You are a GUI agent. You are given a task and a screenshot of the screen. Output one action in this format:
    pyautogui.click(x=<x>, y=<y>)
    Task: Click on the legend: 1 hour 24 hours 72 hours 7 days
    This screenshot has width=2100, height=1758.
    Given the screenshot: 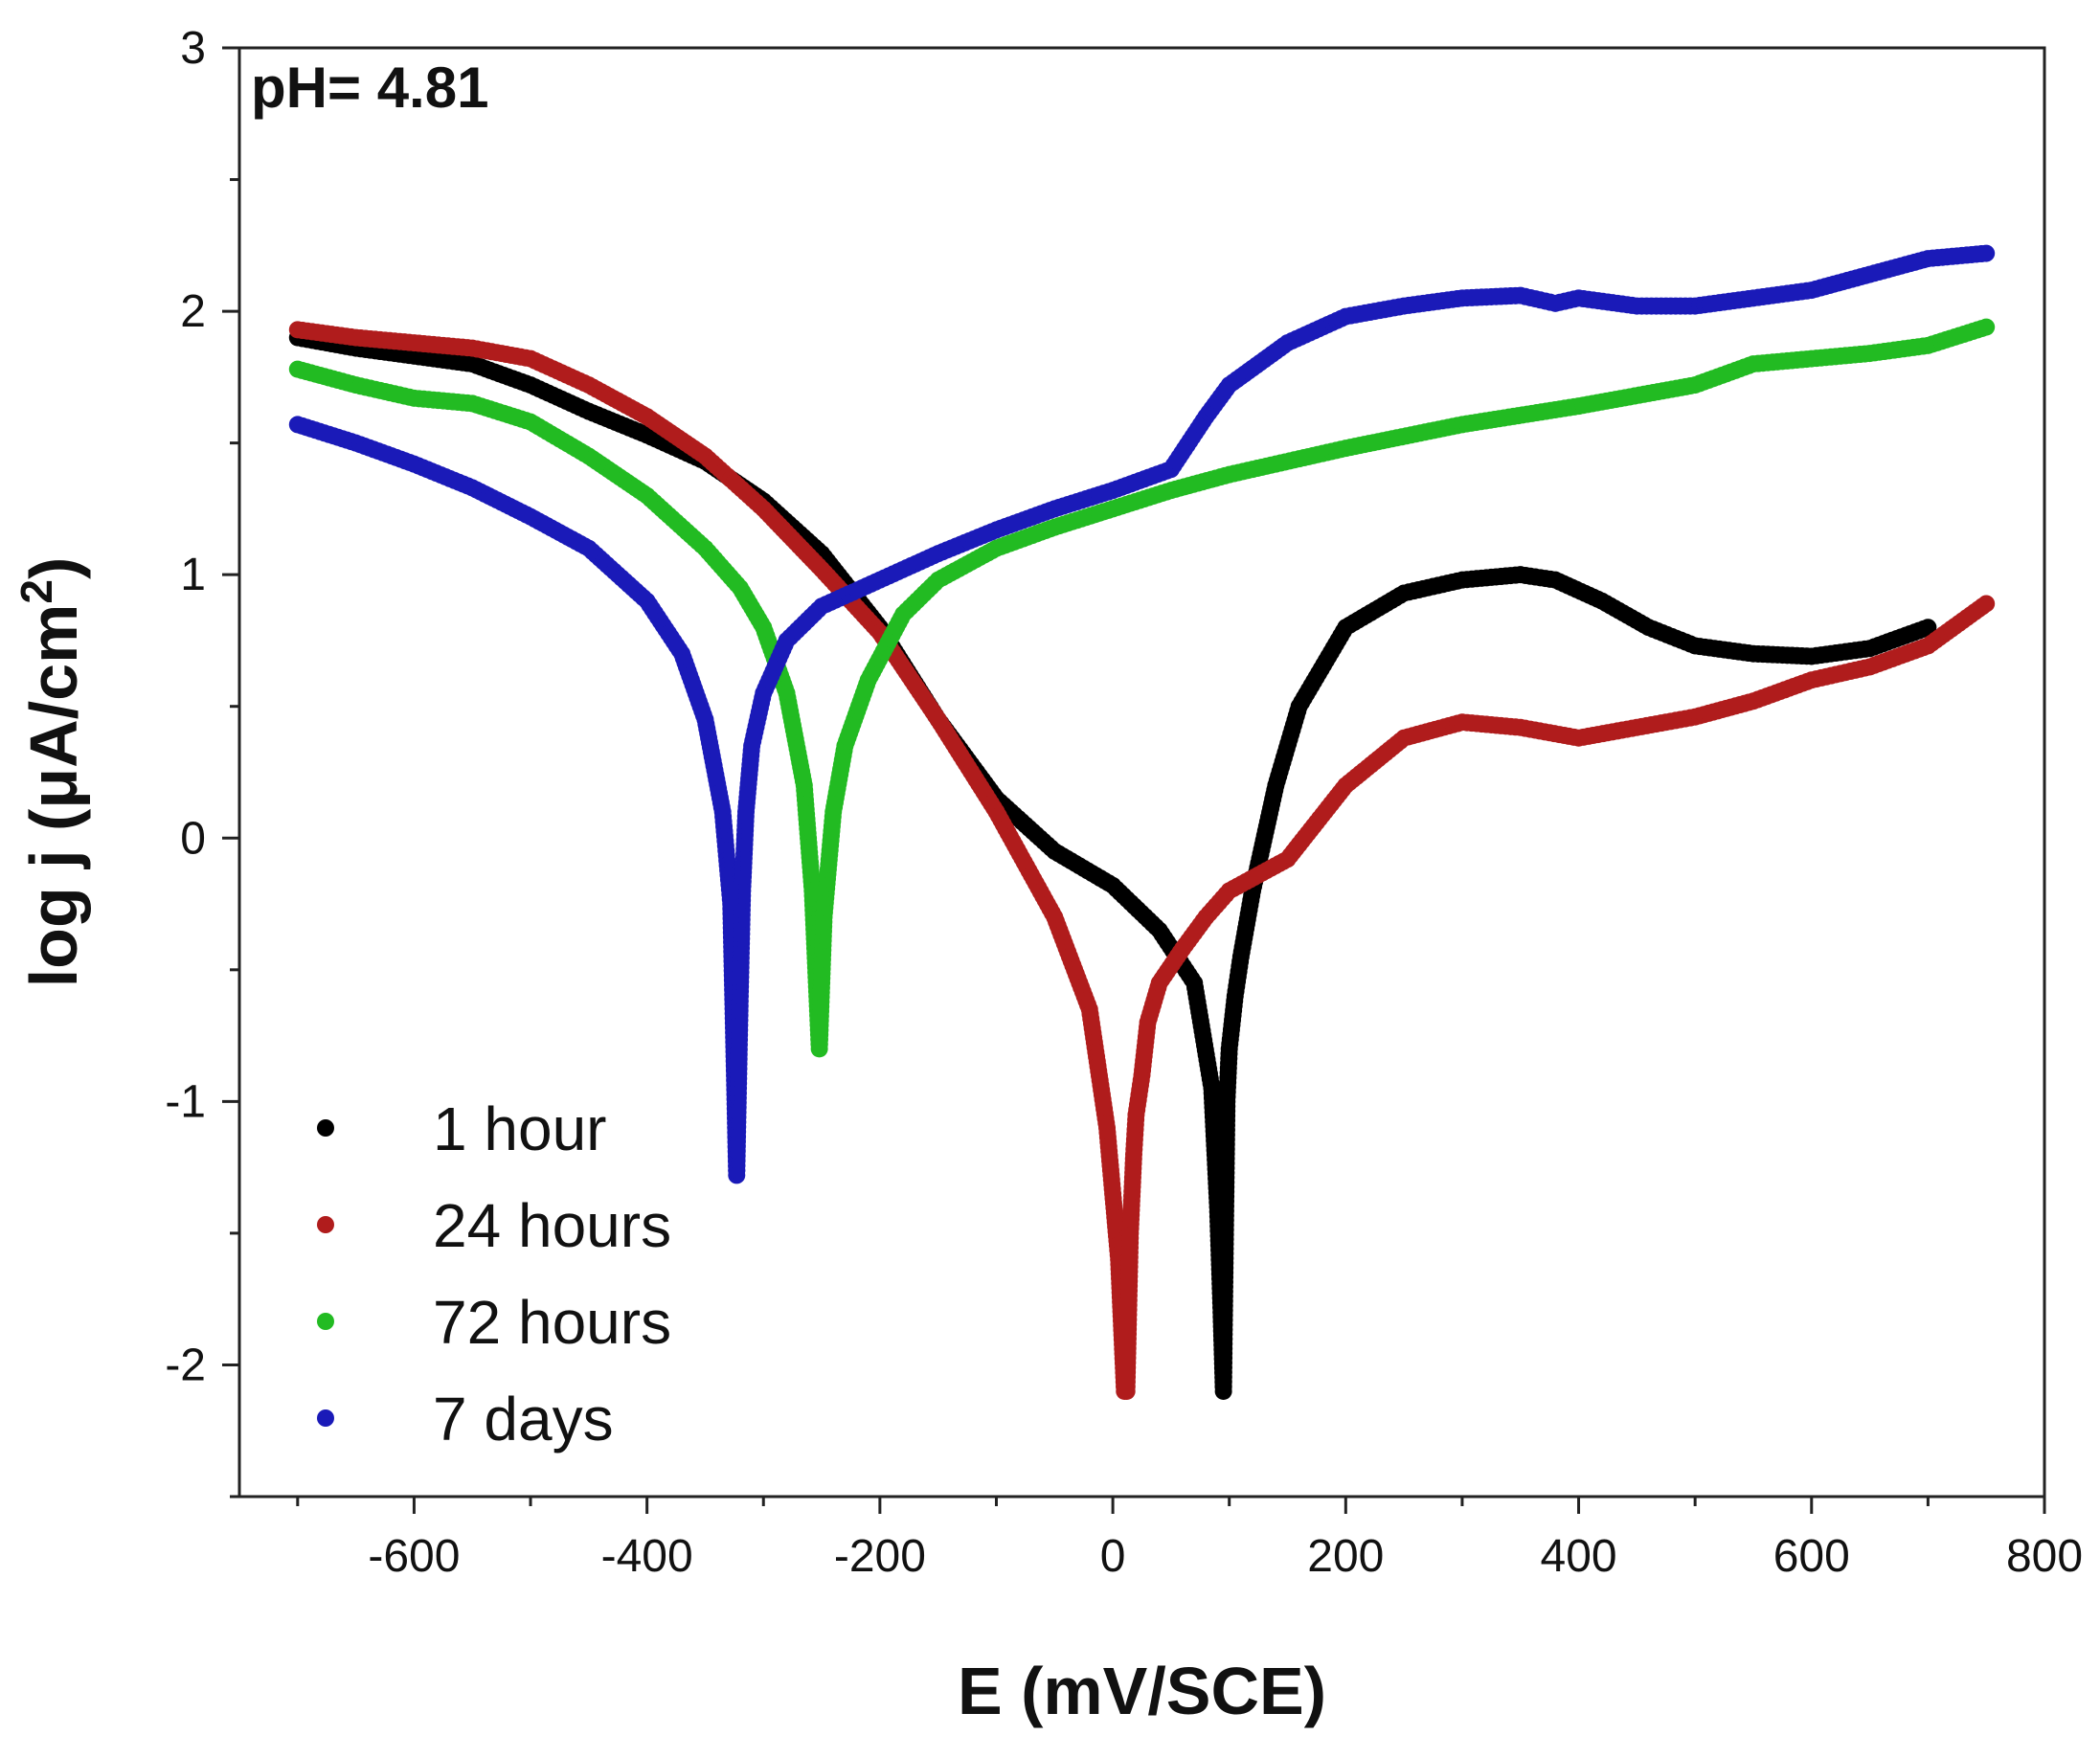 What is the action you would take?
    pyautogui.click(x=494, y=1274)
    